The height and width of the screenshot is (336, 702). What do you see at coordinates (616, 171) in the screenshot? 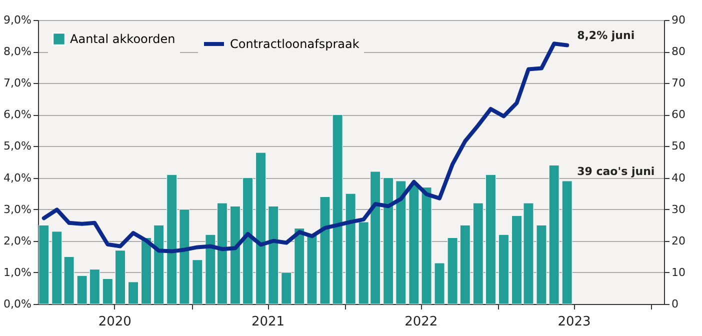
I see `annotation: 39 cao's juni` at bounding box center [616, 171].